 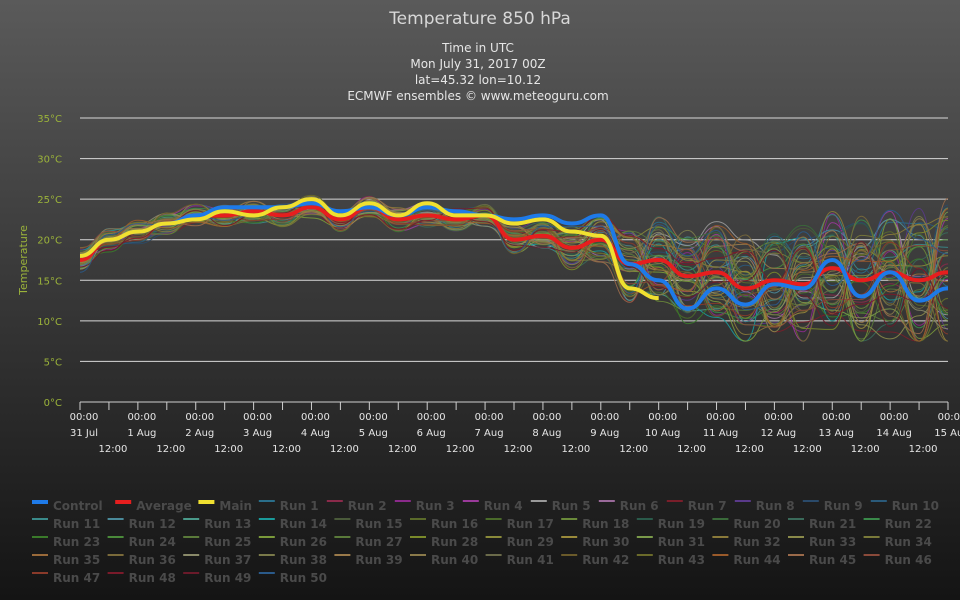 I want to click on legend-label: Run 9, so click(x=843, y=506).